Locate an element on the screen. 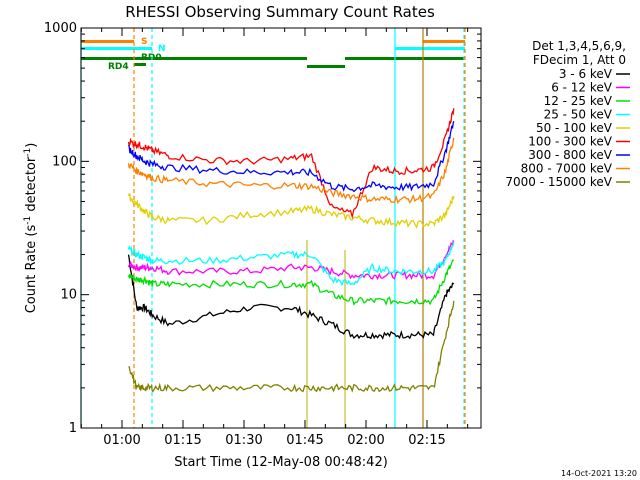 The height and width of the screenshot is (480, 640). x-tick-label: 01:00 is located at coordinates (121, 440).